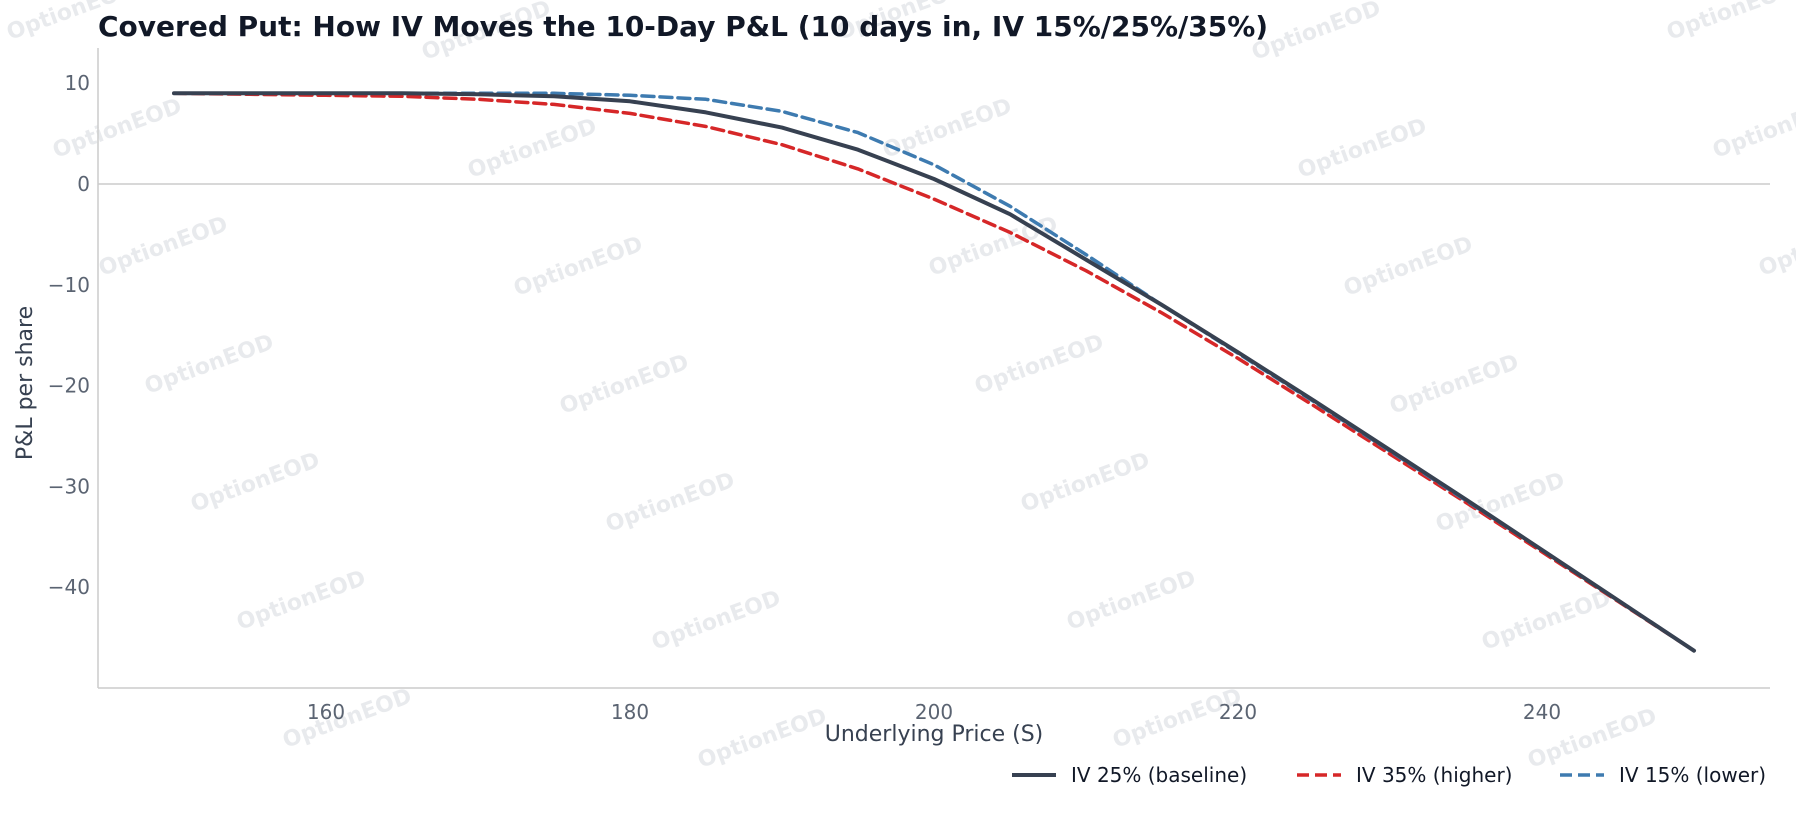  I want to click on y-tick-label: −40, so click(69, 587).